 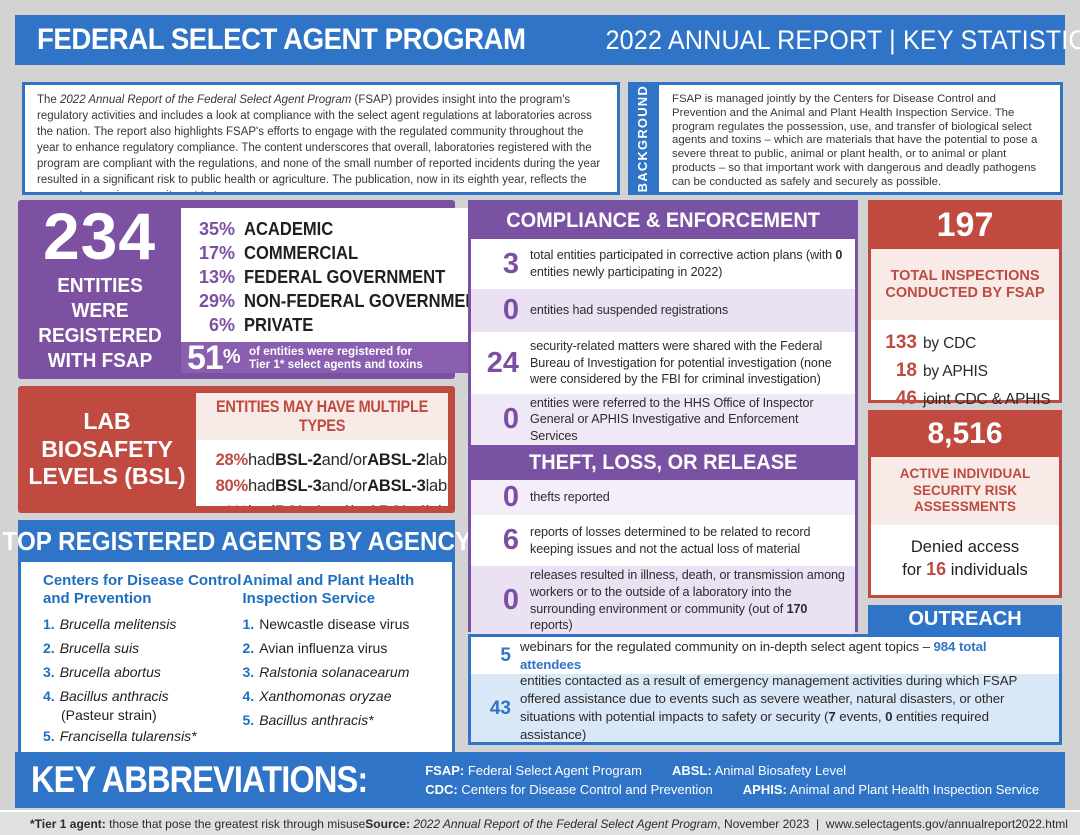 I want to click on stat-text: entities had suspended registrations, so click(x=629, y=310).